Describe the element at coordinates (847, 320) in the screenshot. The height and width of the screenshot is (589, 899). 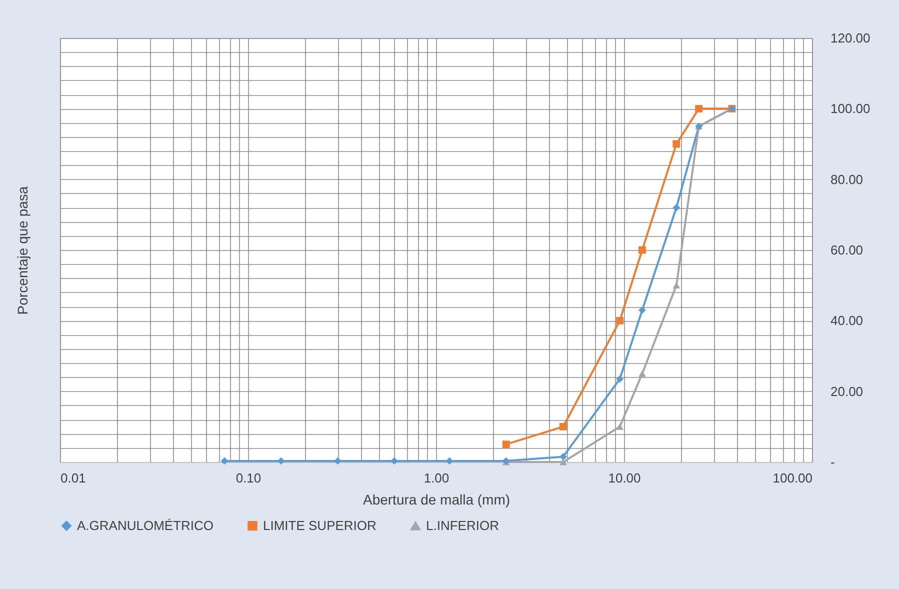
I see `y-tick-label: 40.00` at that location.